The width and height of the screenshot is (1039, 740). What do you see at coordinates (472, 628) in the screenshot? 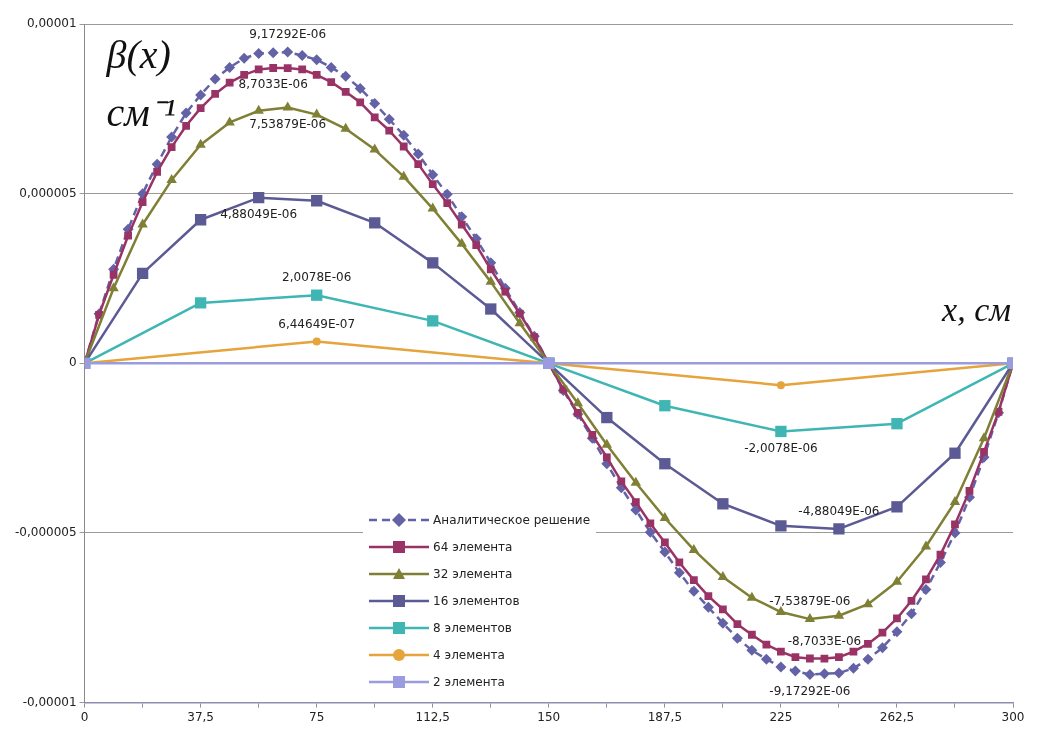
I see `legend-label: 8 элементов` at bounding box center [472, 628].